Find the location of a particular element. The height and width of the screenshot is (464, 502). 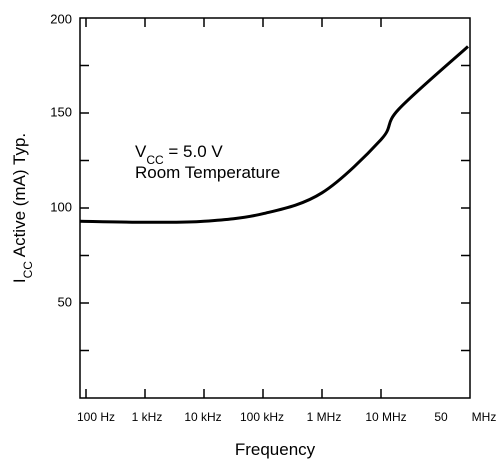

x-tick-label: 1 MHz is located at coordinates (324, 417).